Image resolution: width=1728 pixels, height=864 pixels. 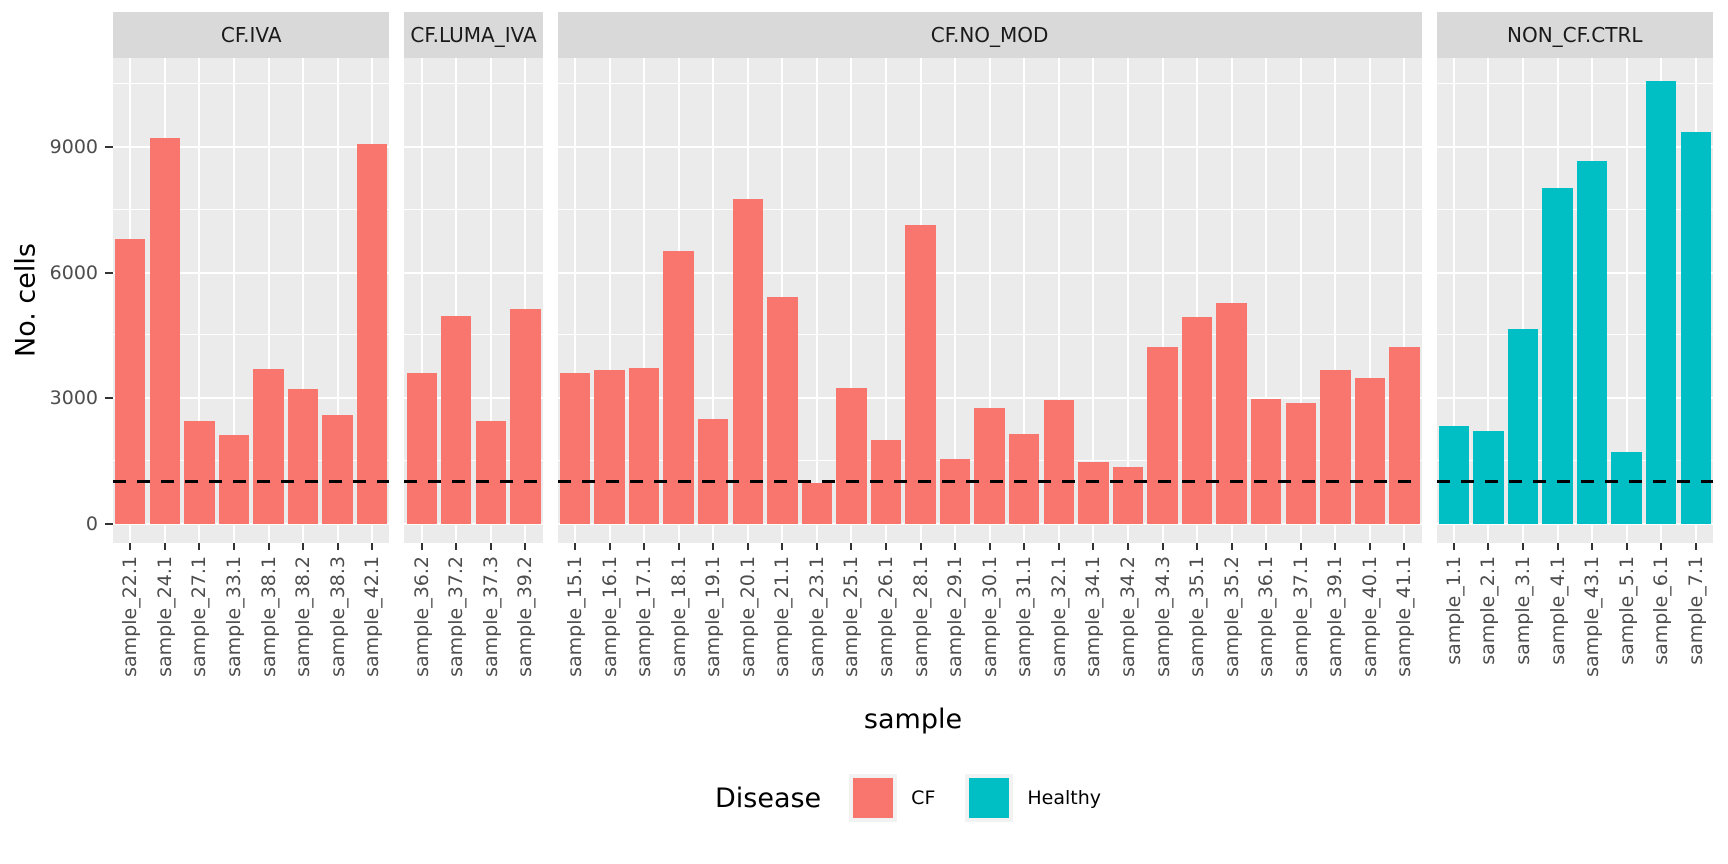 I want to click on bar-slot: sample_35.1, so click(x=1197, y=367).